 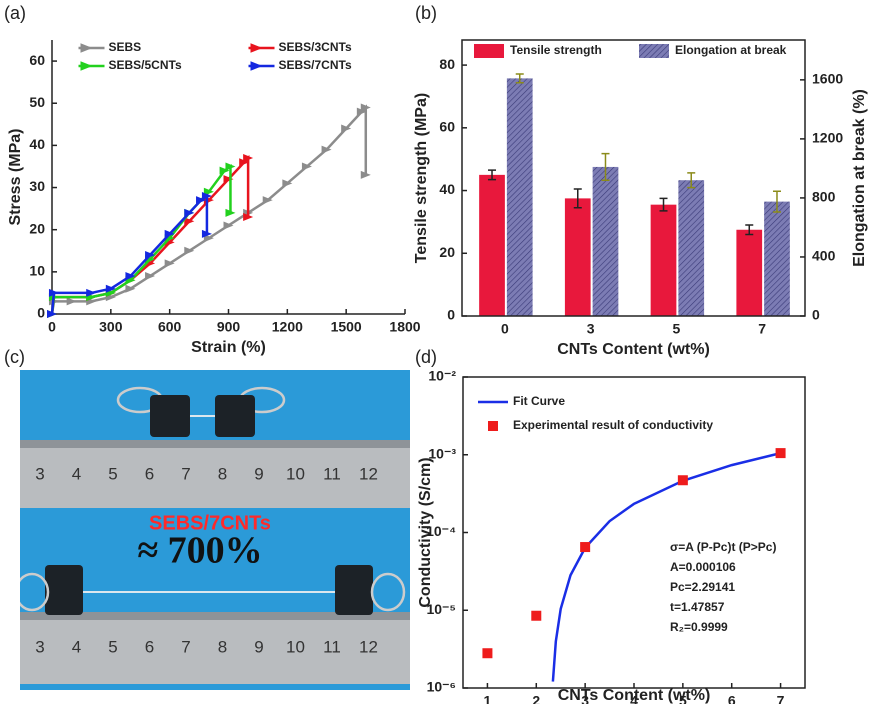 What do you see at coordinates (441, 687) in the screenshot?
I see `y-tick-label: 10⁻⁶` at bounding box center [441, 687].